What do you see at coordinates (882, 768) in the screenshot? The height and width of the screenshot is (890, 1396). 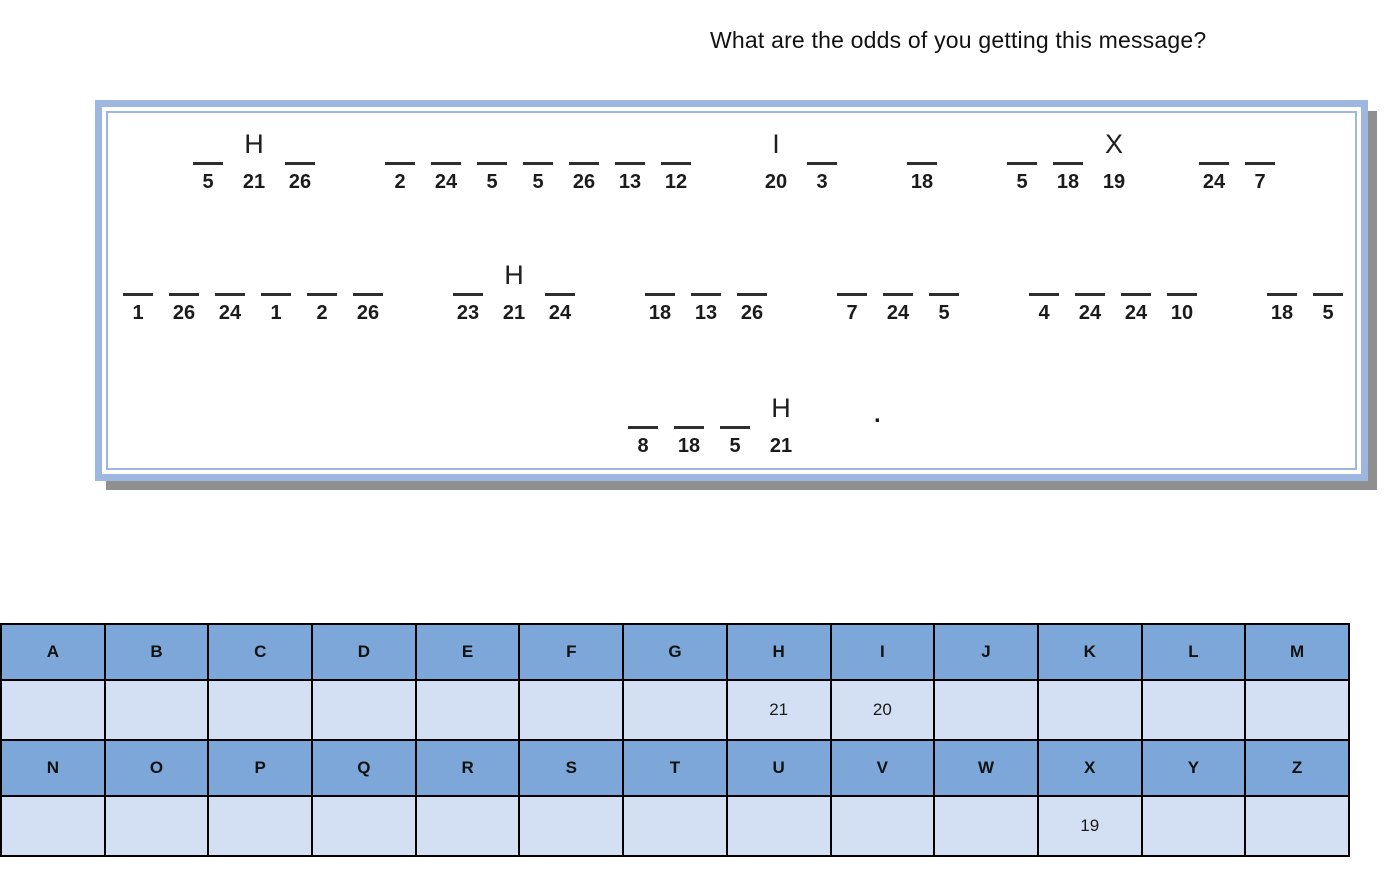 I see `key-letter-cell: V` at bounding box center [882, 768].